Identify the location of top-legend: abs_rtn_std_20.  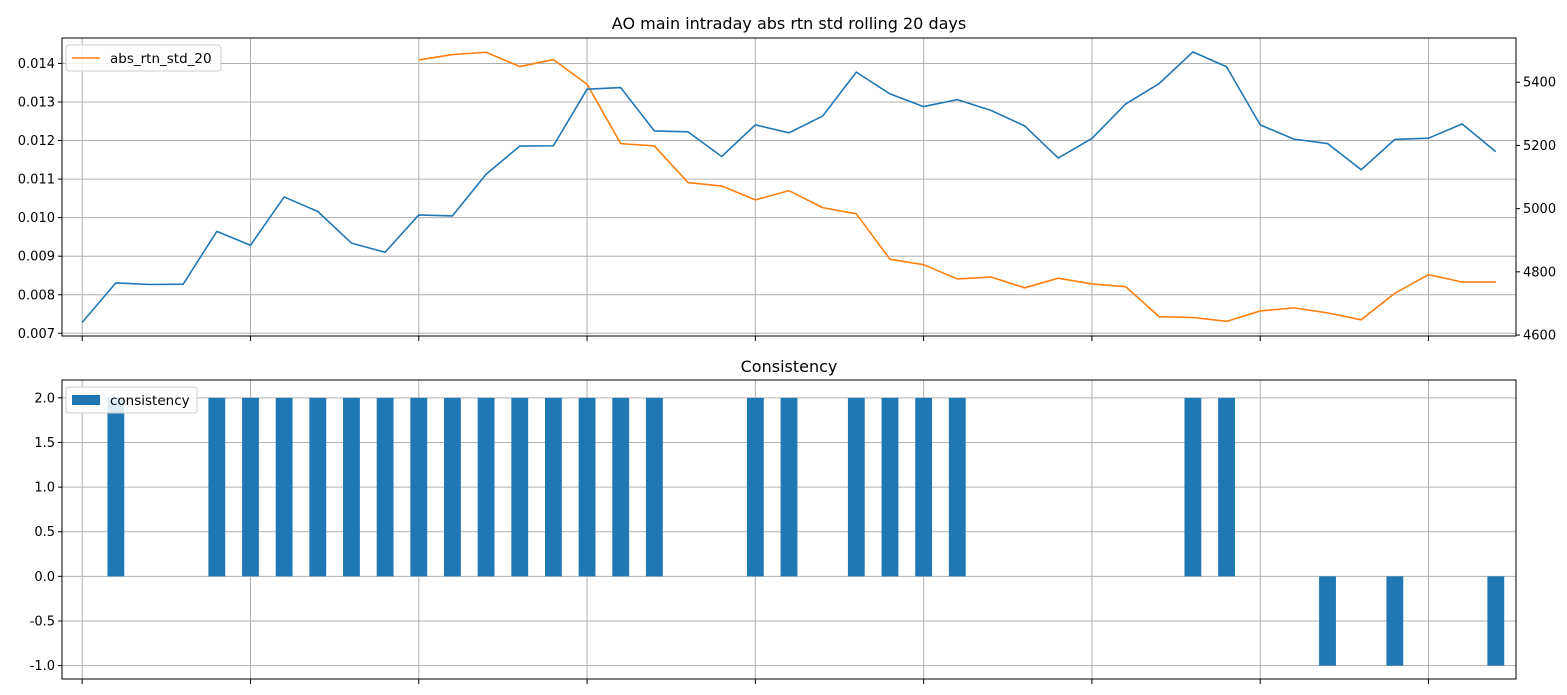
(143, 58).